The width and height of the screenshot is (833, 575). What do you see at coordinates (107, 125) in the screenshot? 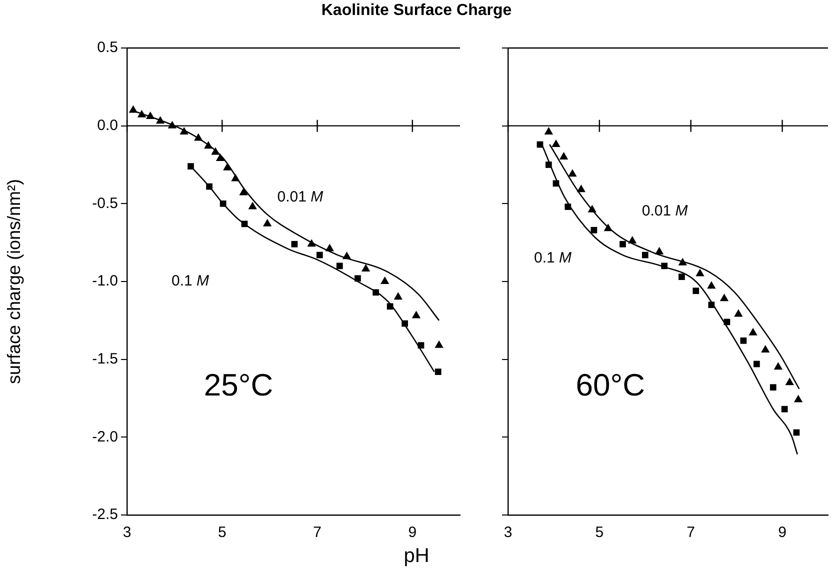
I see `y-tick-label: 0.0` at bounding box center [107, 125].